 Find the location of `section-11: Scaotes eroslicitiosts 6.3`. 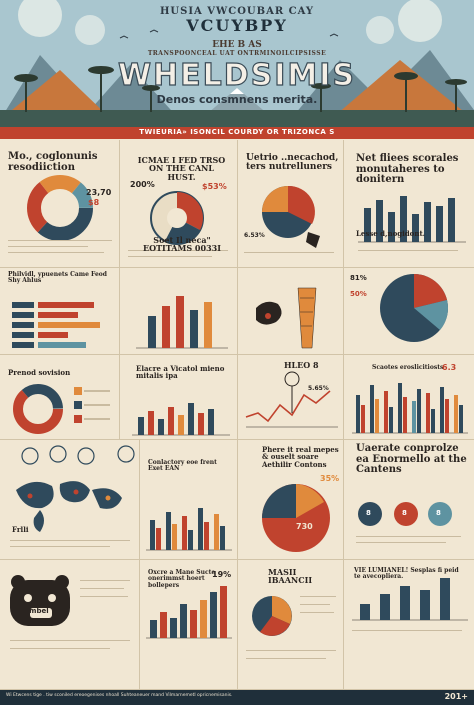

section-11: Scaotes eroslicitiosts 6.3 is located at coordinates (409, 397).